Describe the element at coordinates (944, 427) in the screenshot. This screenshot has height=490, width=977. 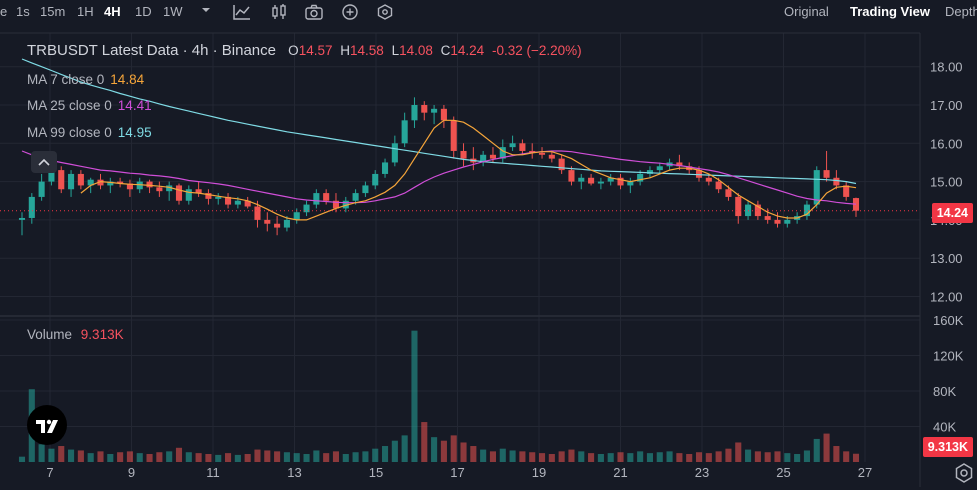
I see `volume-tick-label: 40K` at that location.